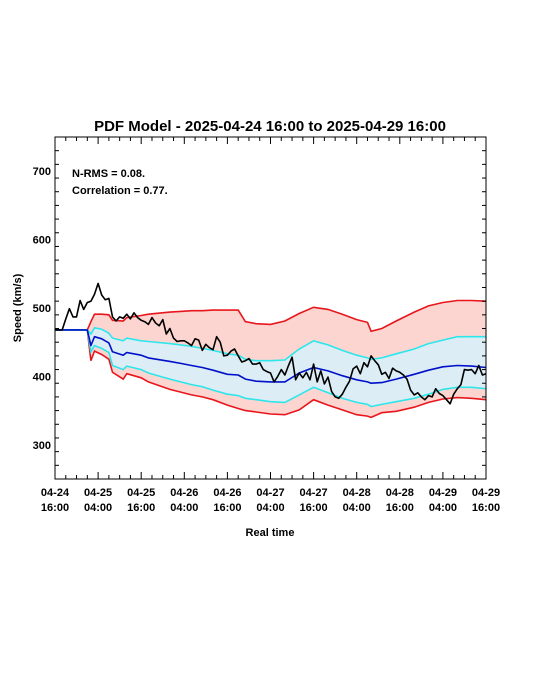  Describe the element at coordinates (271, 316) in the screenshot. I see `outer-band-upper-line` at that location.